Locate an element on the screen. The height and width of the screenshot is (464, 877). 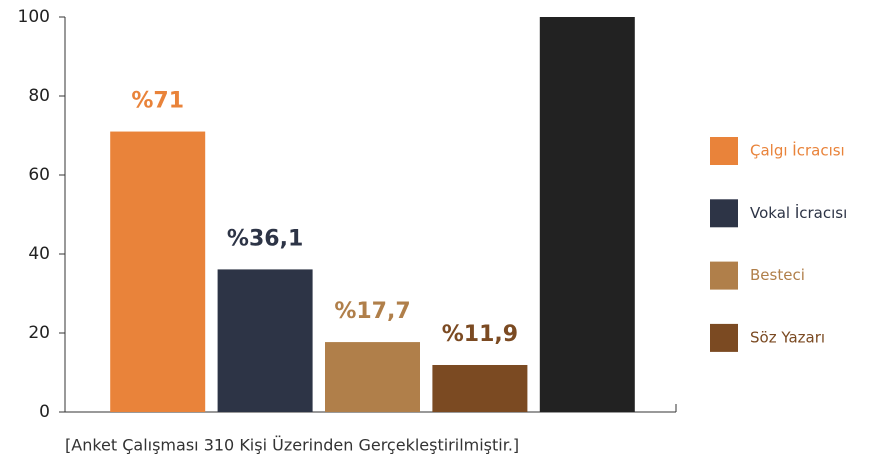
y-tick-label: 100 is located at coordinates (34, 17).